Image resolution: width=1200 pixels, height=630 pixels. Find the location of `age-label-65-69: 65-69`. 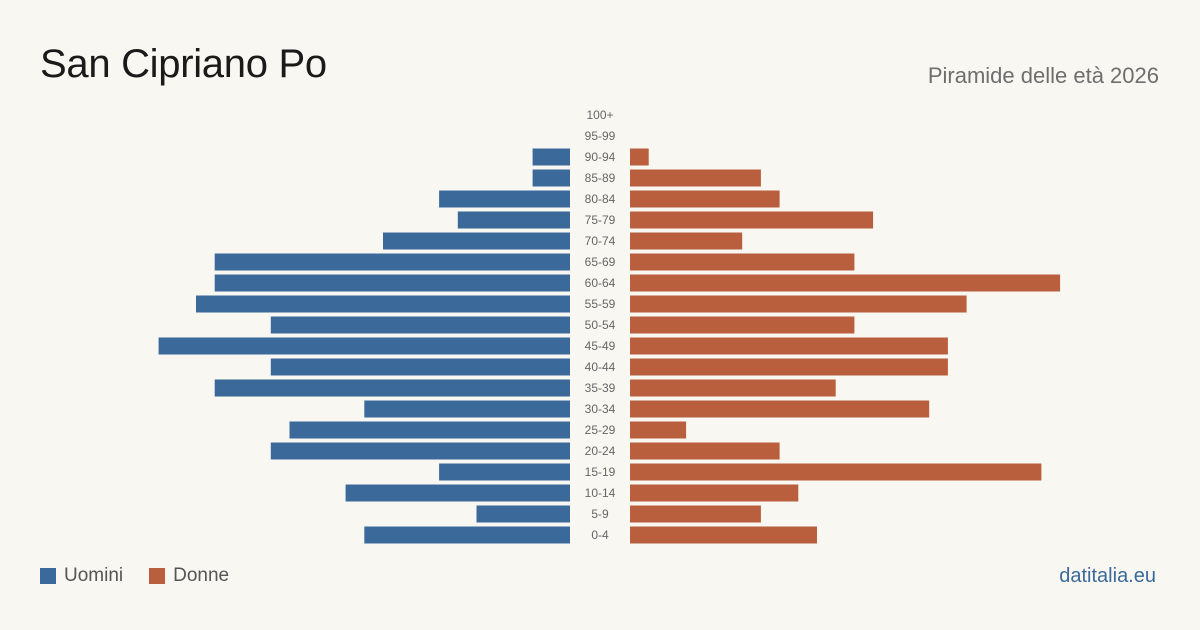

age-label-65-69: 65-69 is located at coordinates (600, 262).